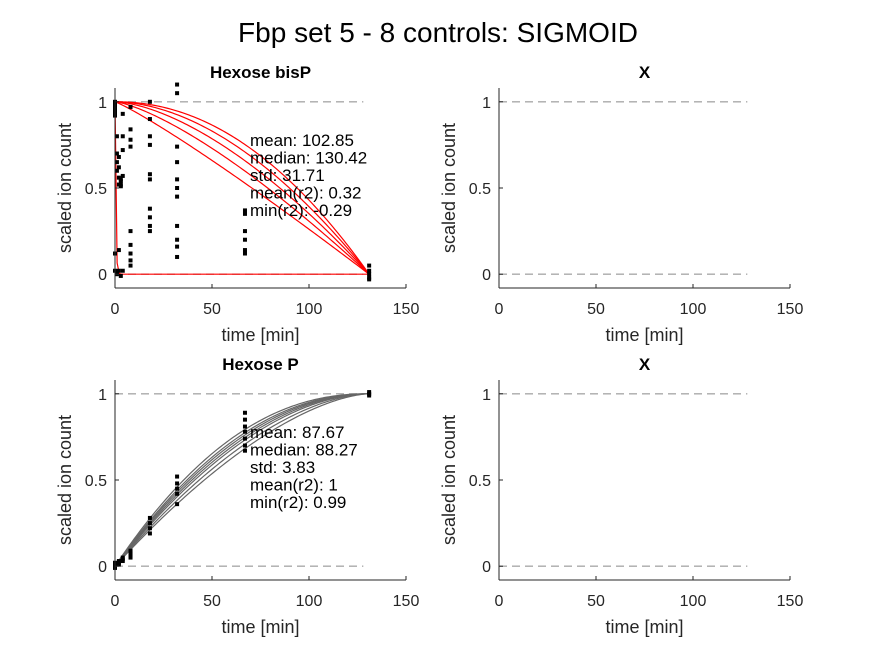  Describe the element at coordinates (304, 450) in the screenshot. I see `stat-line: median: 88.27` at that location.